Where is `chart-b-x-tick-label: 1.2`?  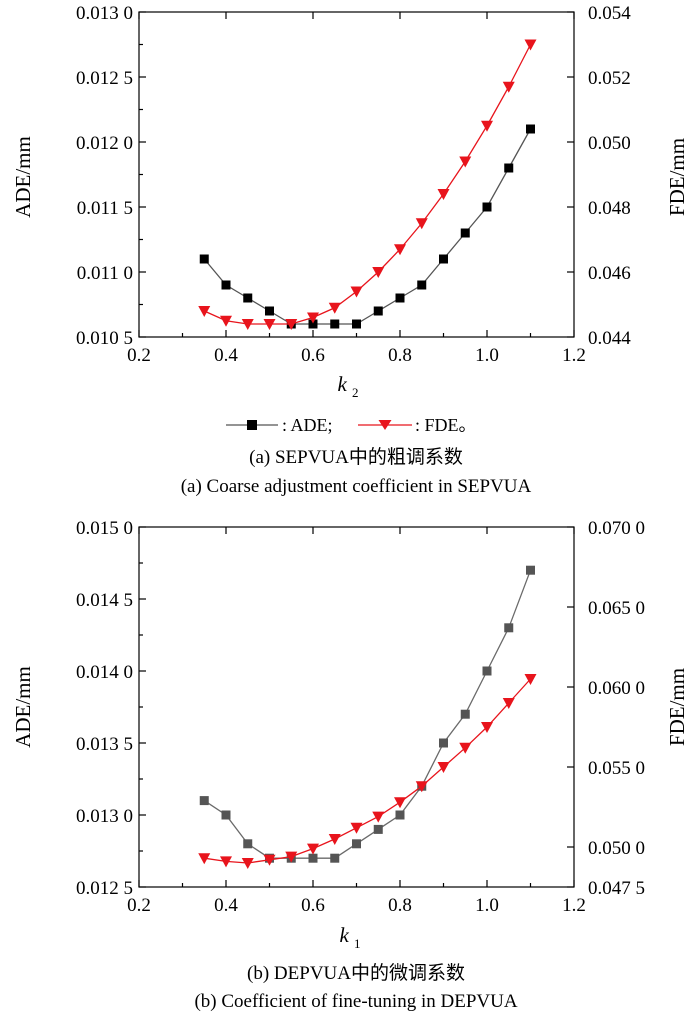 chart-b-x-tick-label: 1.2 is located at coordinates (574, 905).